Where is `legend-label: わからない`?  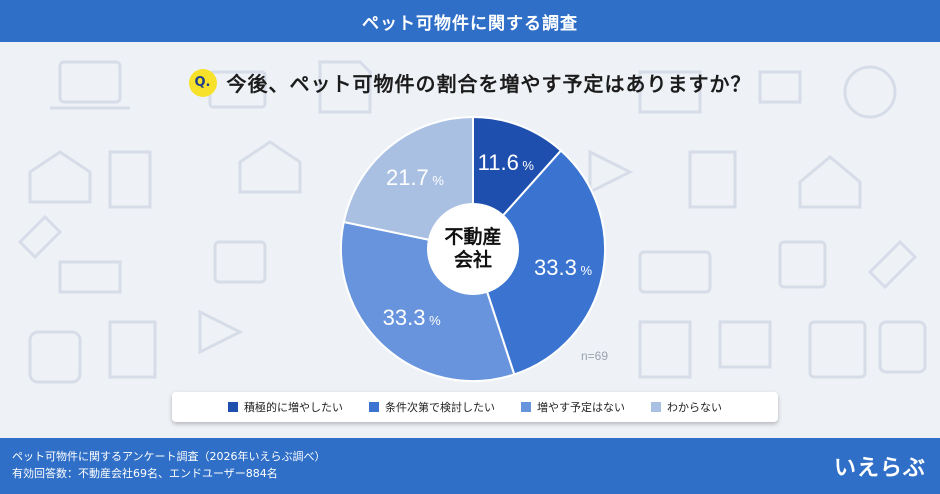 legend-label: わからない is located at coordinates (694, 407).